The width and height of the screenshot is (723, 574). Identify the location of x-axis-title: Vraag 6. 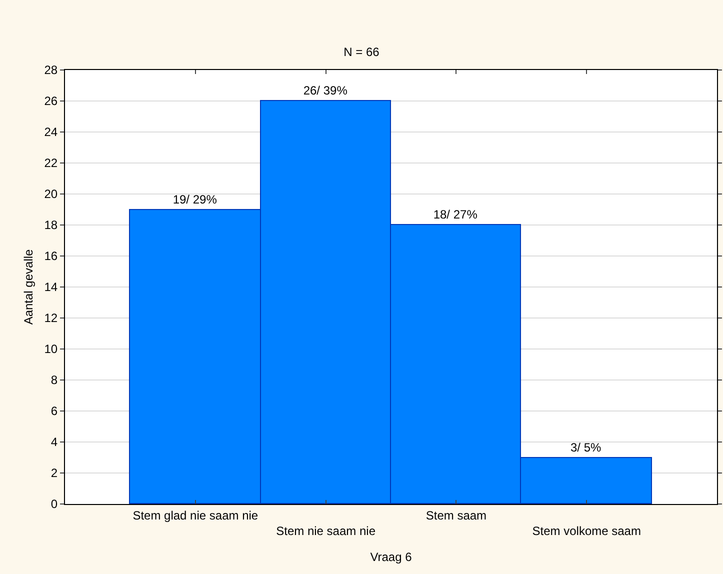
(391, 557).